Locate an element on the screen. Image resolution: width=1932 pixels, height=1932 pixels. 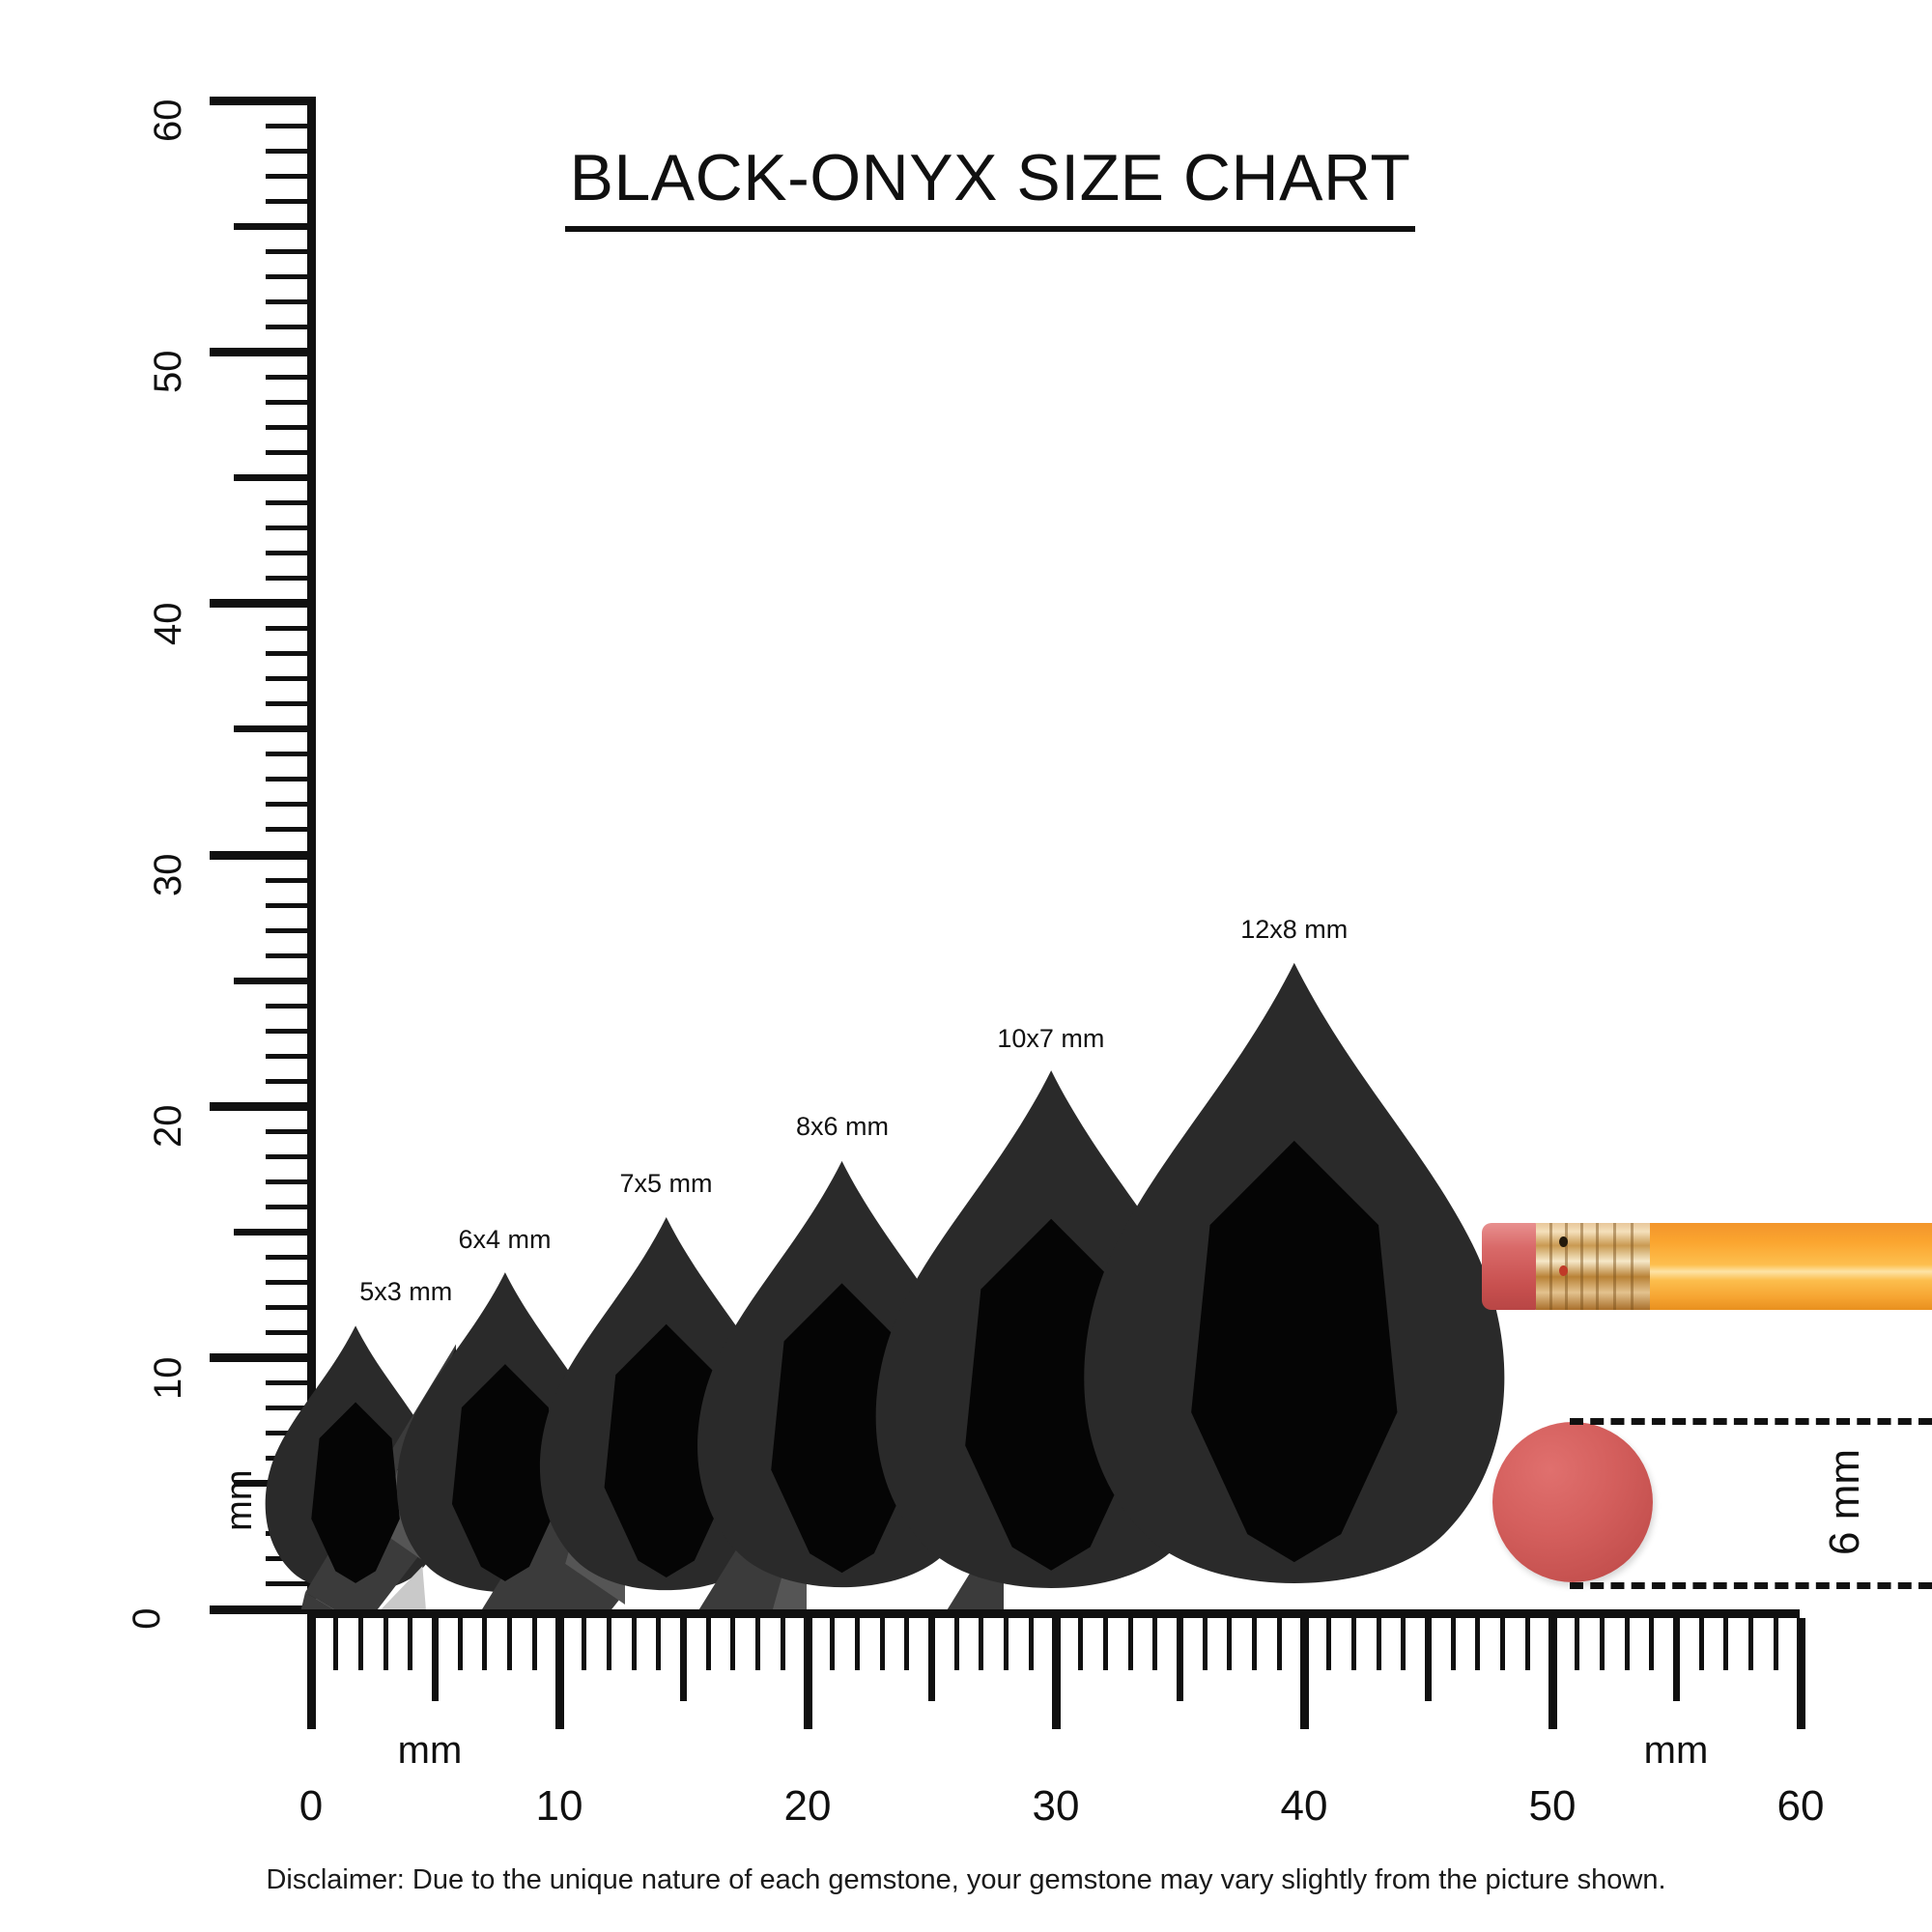
vertical-ruler-label: 20 is located at coordinates (168, 1126).